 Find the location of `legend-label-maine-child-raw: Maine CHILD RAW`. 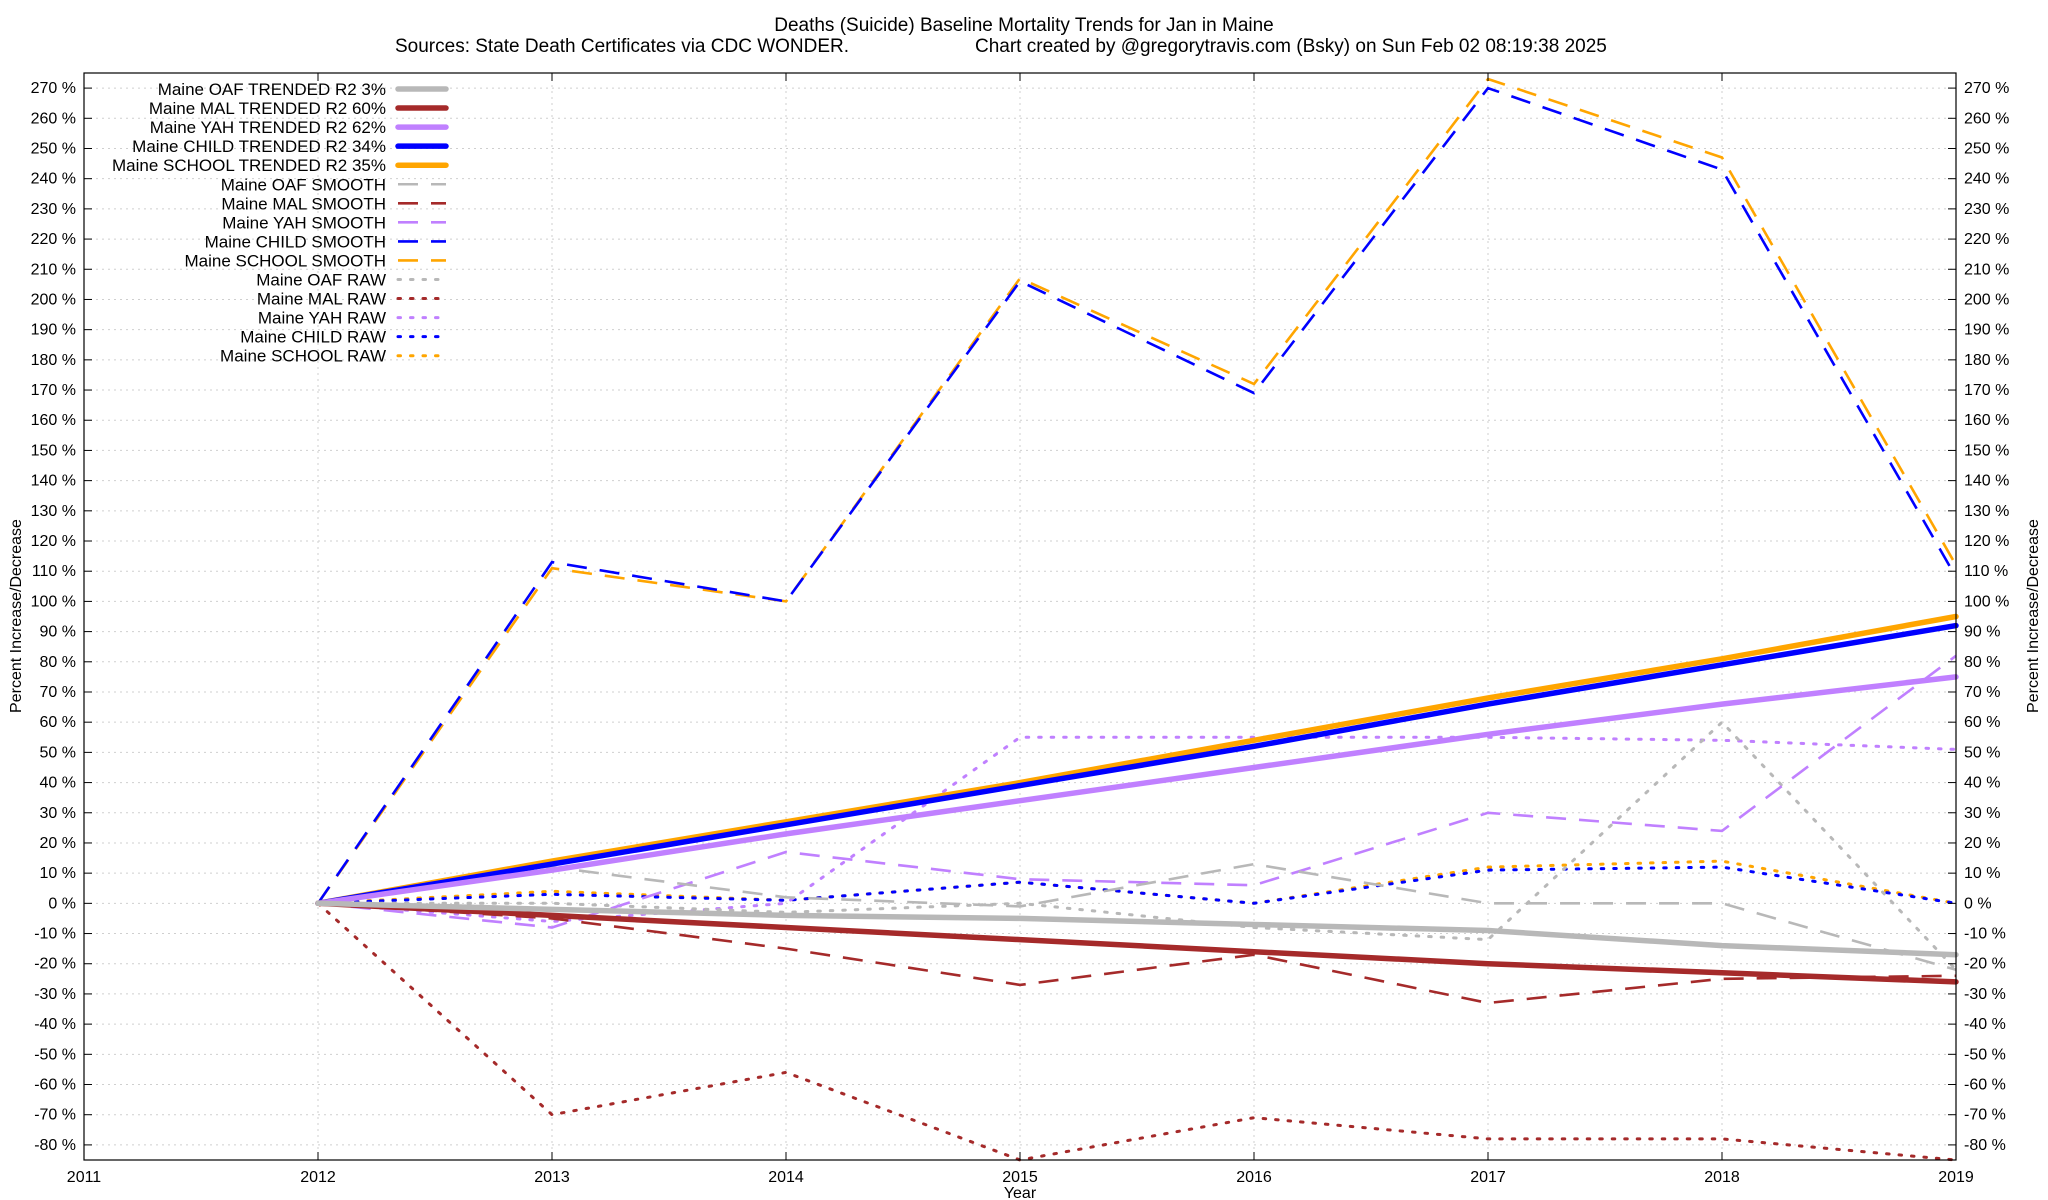

legend-label-maine-child-raw: Maine CHILD RAW is located at coordinates (313, 337).